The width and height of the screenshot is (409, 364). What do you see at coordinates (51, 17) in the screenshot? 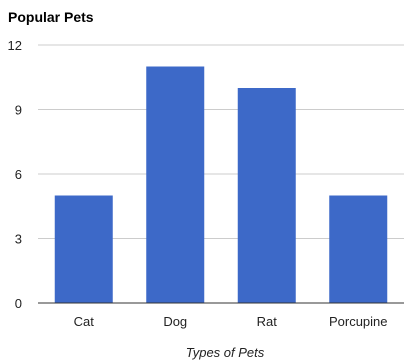
I see `chart-title: Popular Pets` at bounding box center [51, 17].